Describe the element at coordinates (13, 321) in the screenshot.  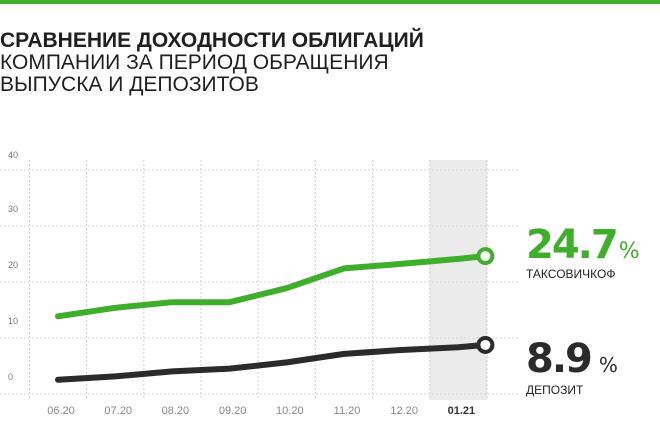
I see `y-tick-label: 10` at that location.